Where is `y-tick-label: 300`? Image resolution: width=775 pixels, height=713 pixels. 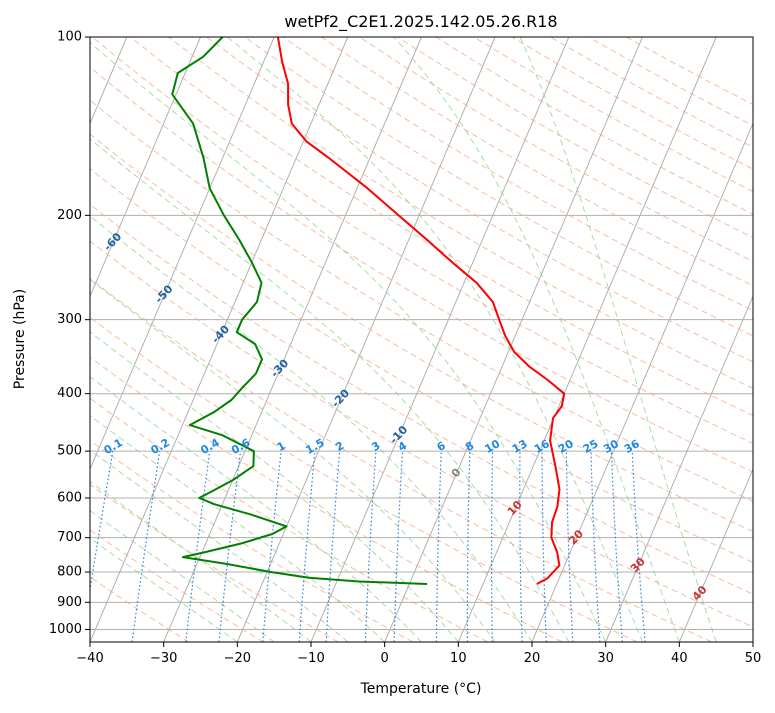
y-tick-label: 300 is located at coordinates (69, 319).